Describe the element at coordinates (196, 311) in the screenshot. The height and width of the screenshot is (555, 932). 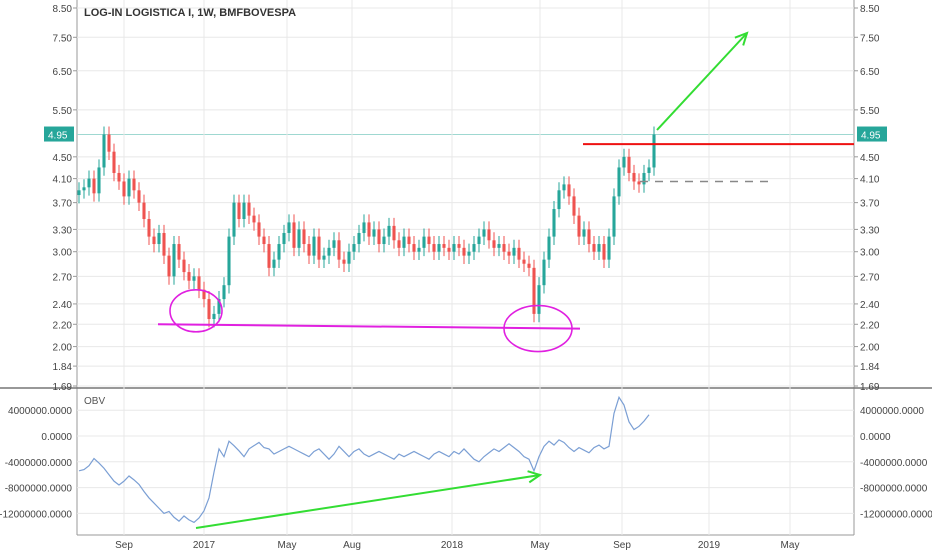
I see `support-circle-left` at that location.